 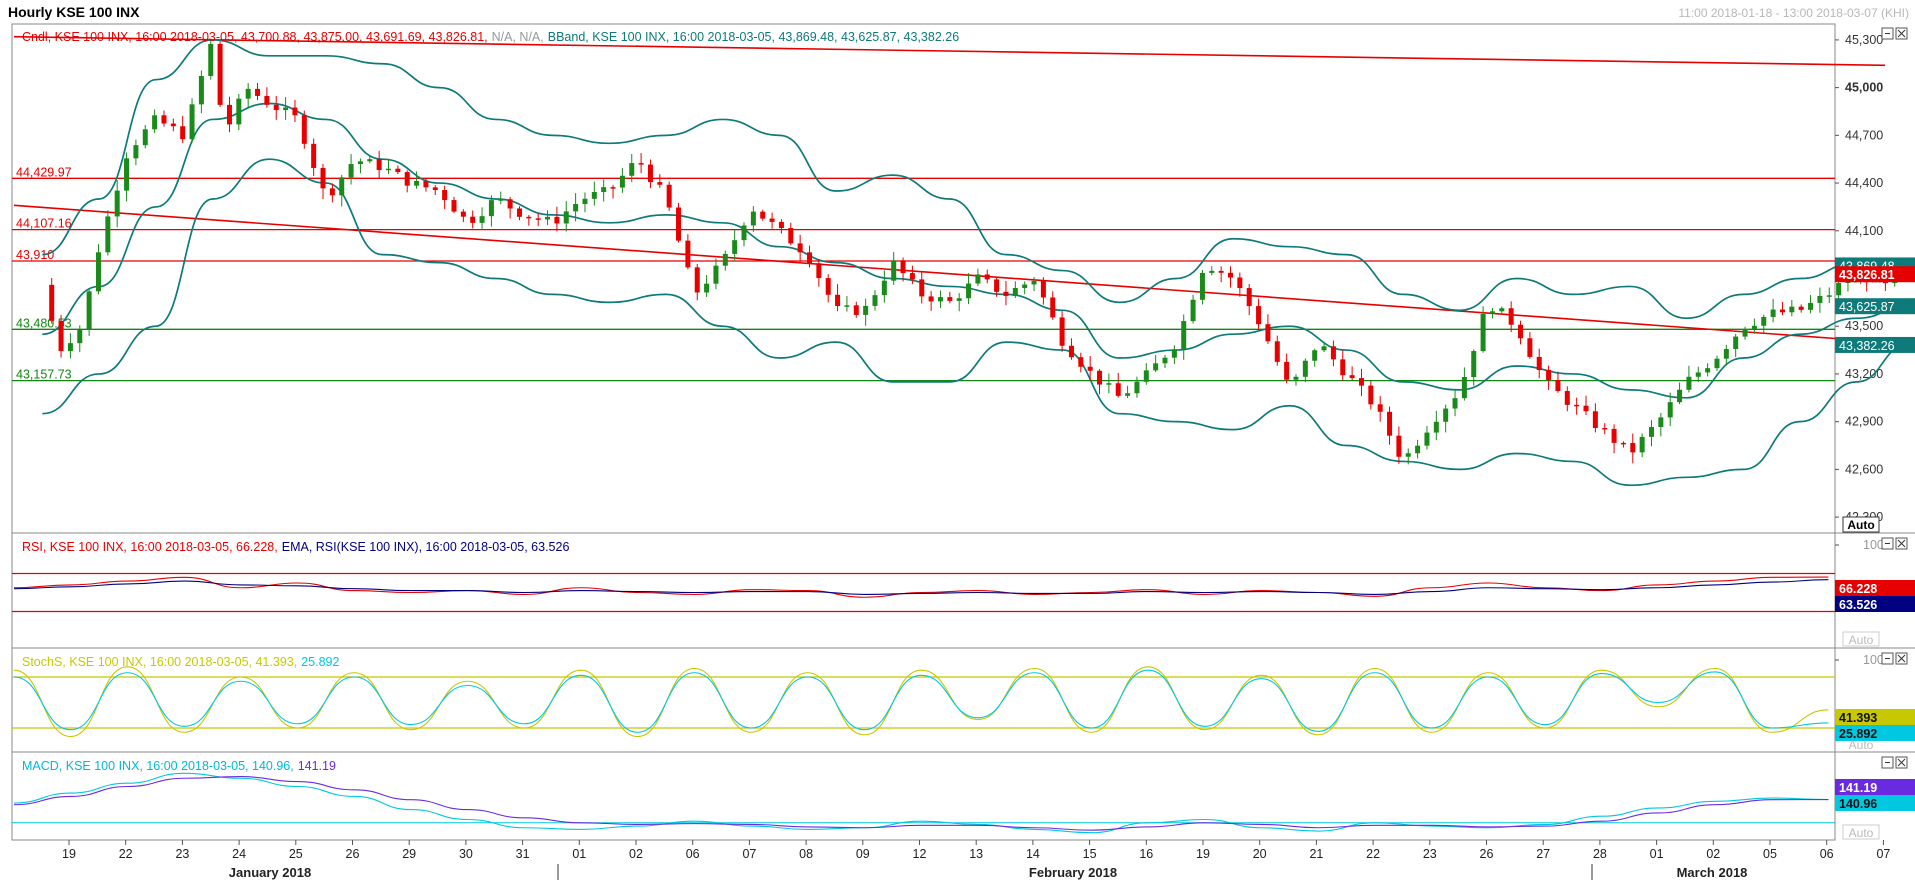 I want to click on chart-title: Hourly KSE 100 INX, so click(x=74, y=12).